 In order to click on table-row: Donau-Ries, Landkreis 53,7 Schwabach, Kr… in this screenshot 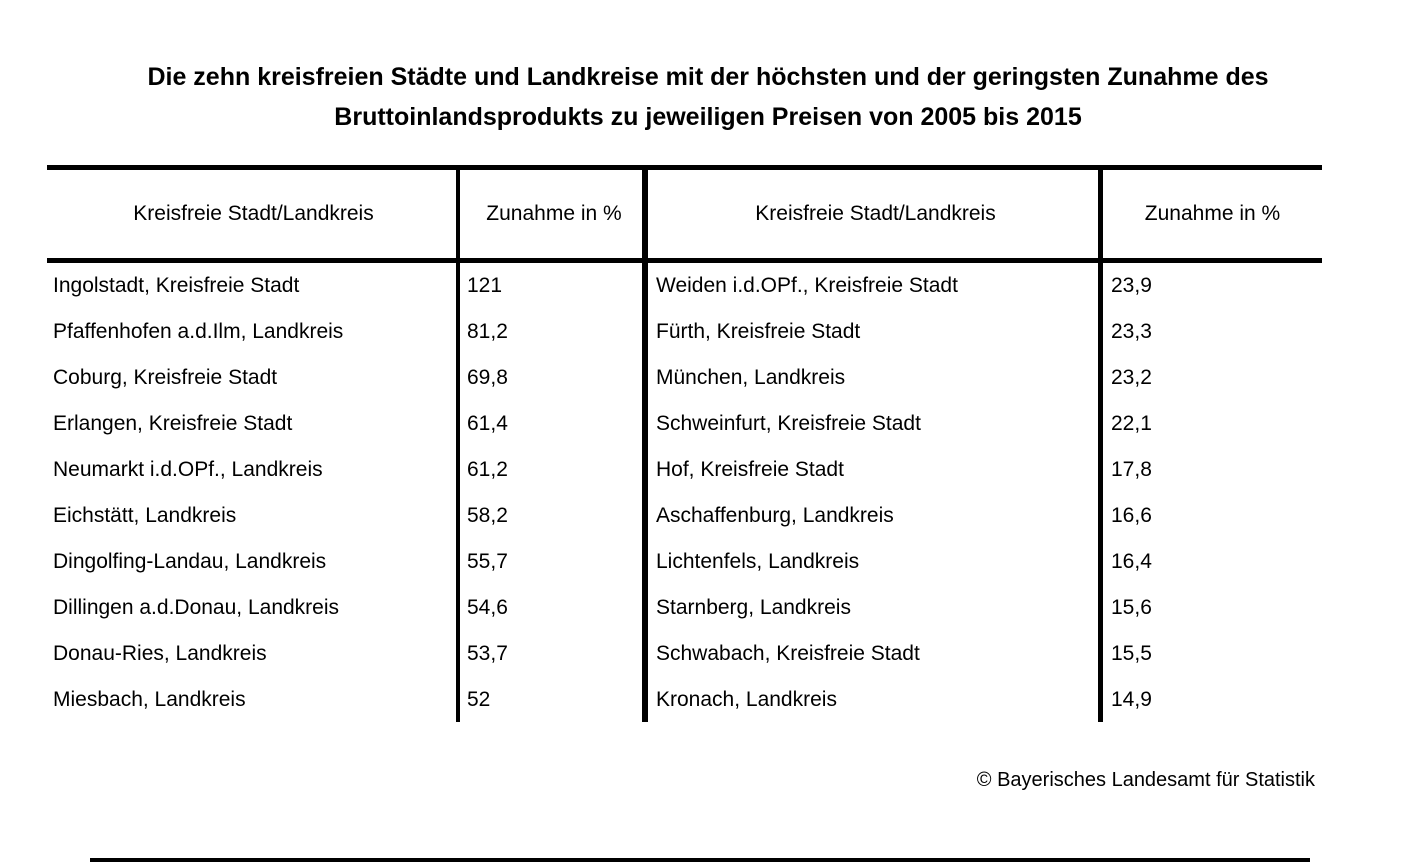, I will do `click(684, 654)`.